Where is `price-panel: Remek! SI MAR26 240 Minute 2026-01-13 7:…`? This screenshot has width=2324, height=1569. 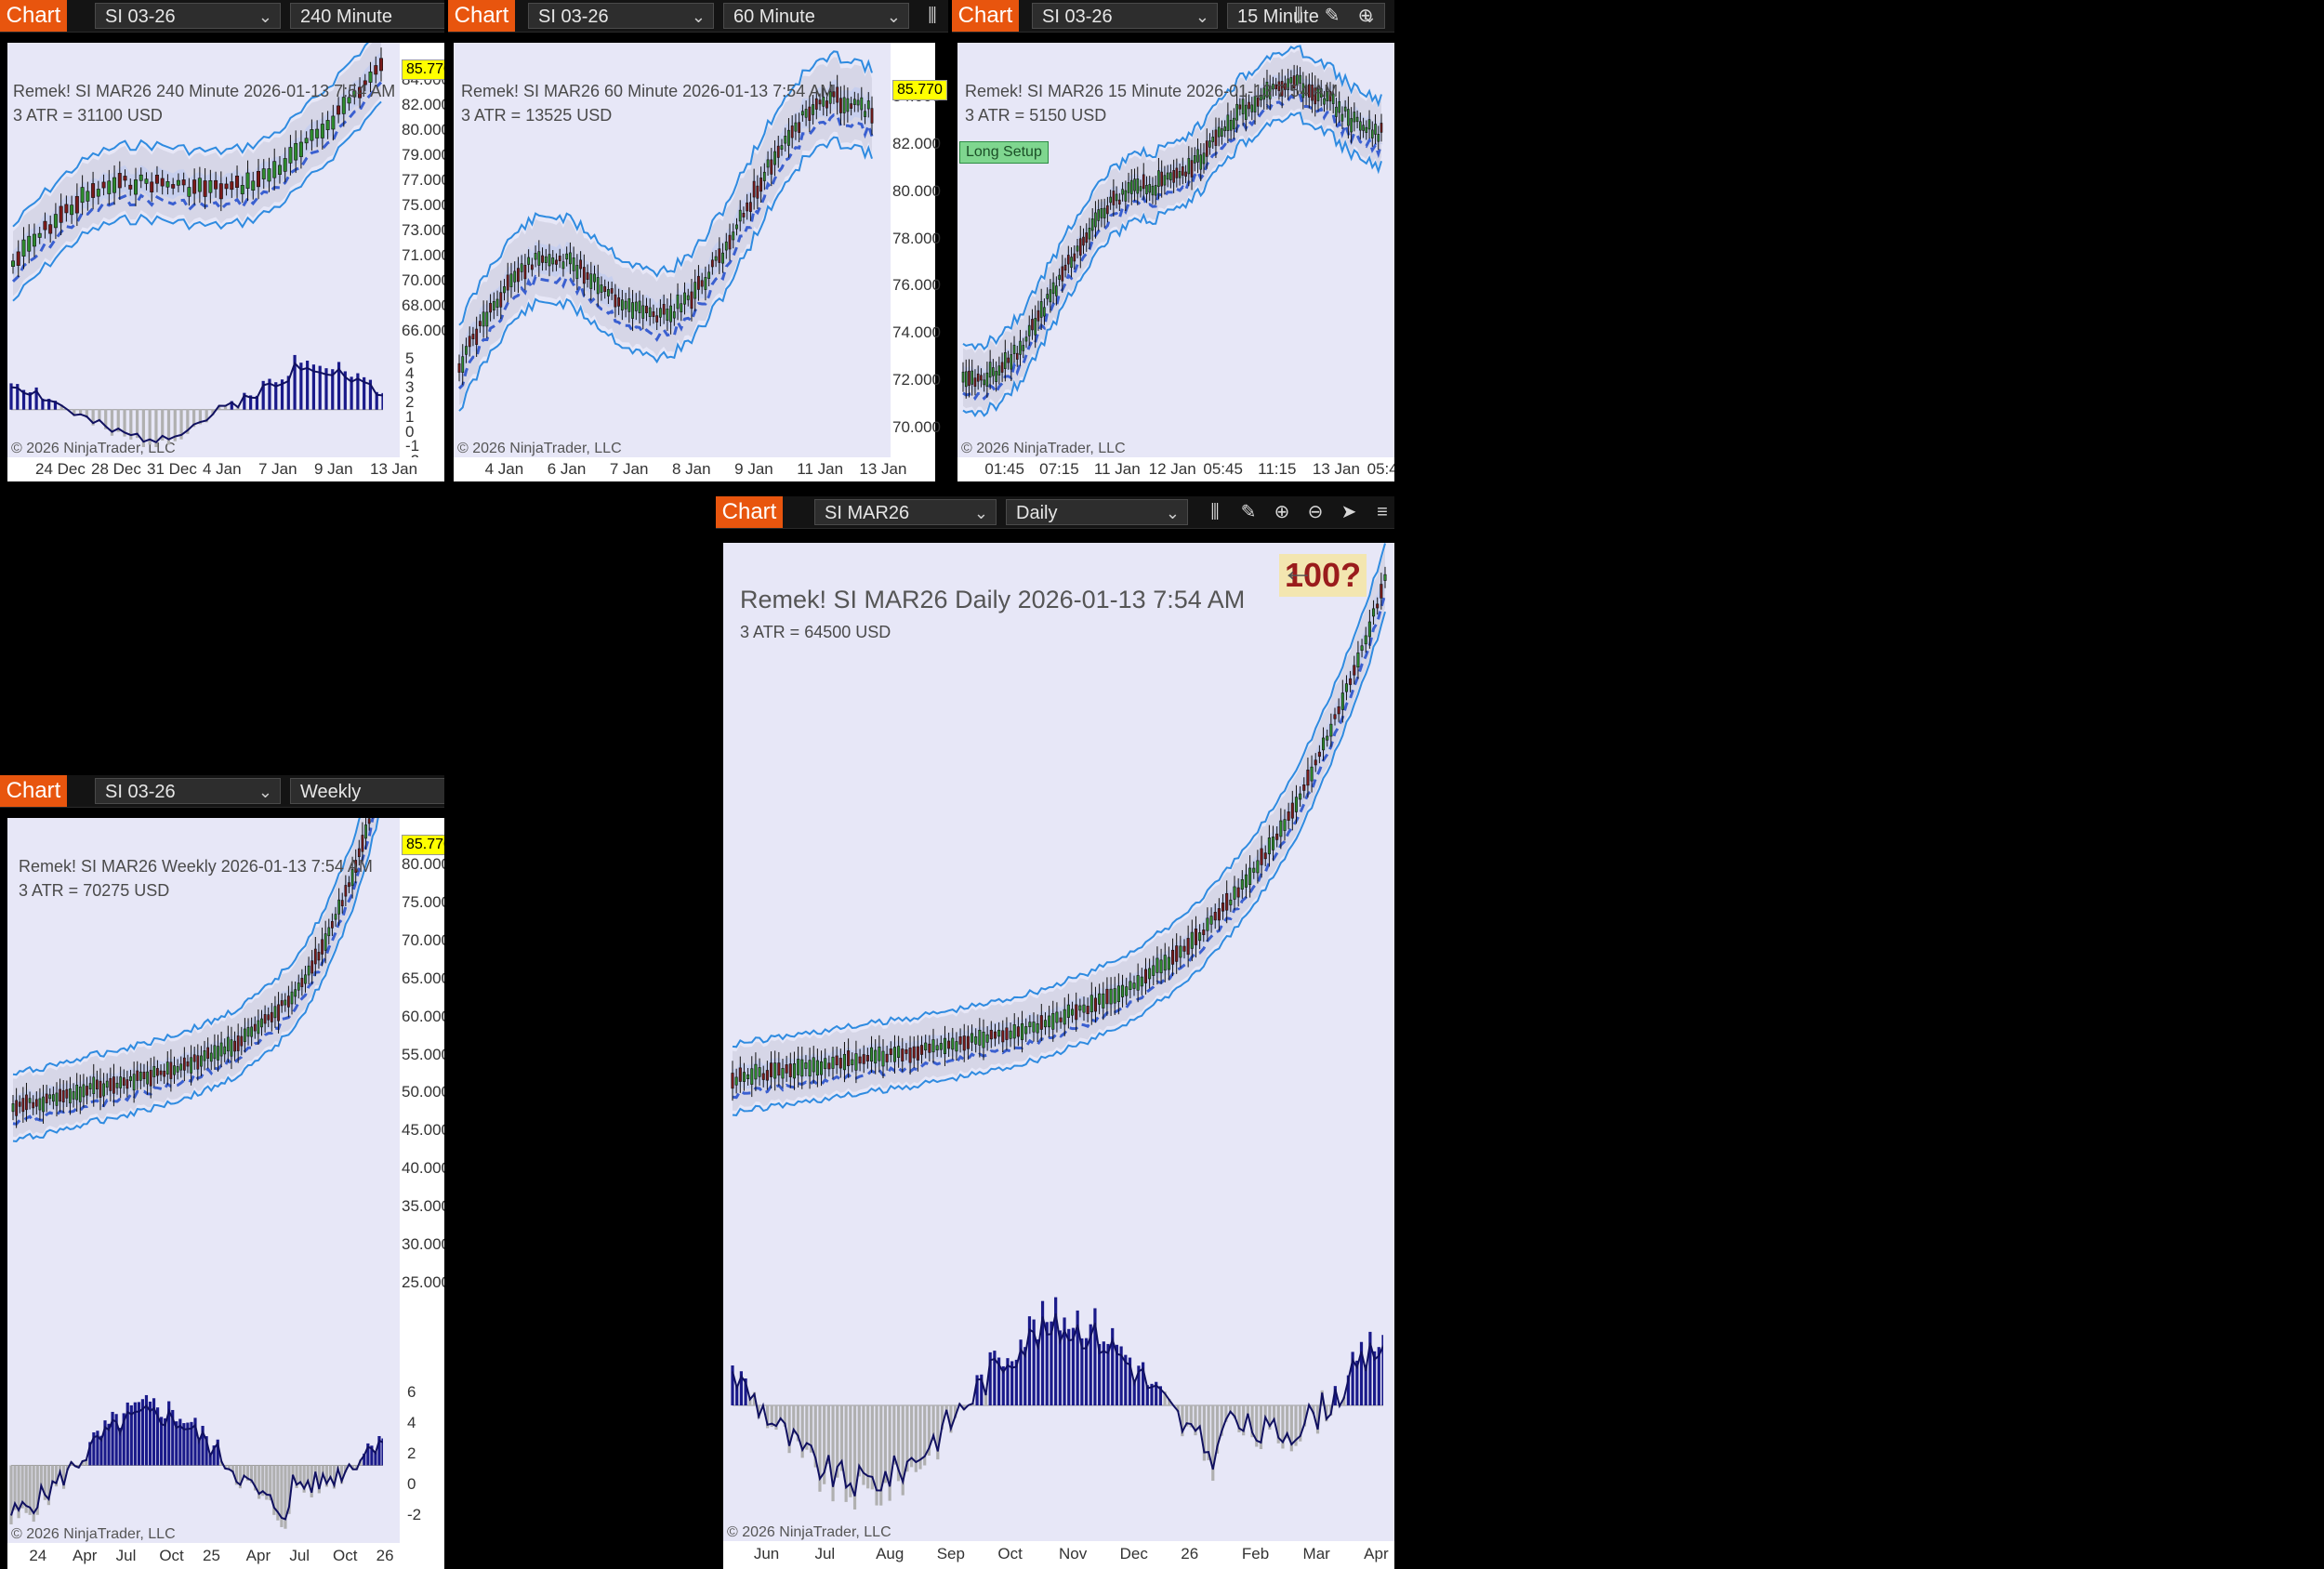
price-panel: Remek! SI MAR26 240 Minute 2026-01-13 7:… is located at coordinates (203, 250).